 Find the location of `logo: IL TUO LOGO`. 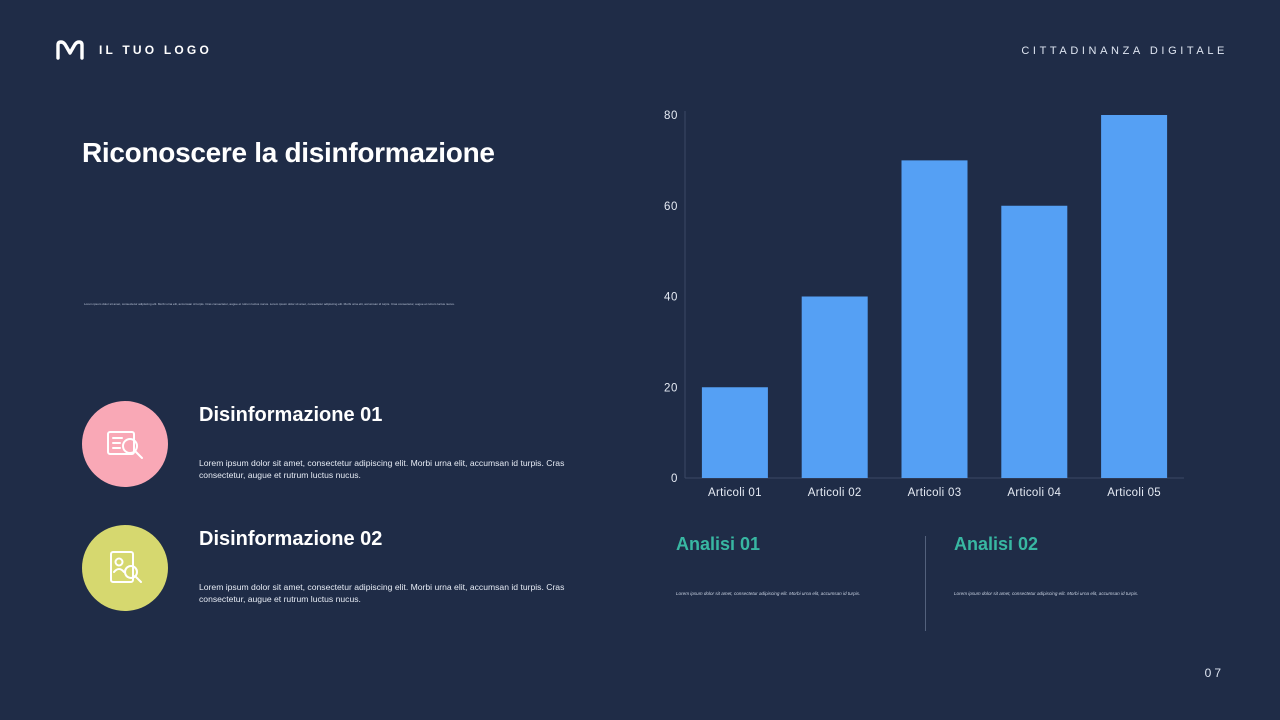

logo: IL TUO LOGO is located at coordinates (133, 50).